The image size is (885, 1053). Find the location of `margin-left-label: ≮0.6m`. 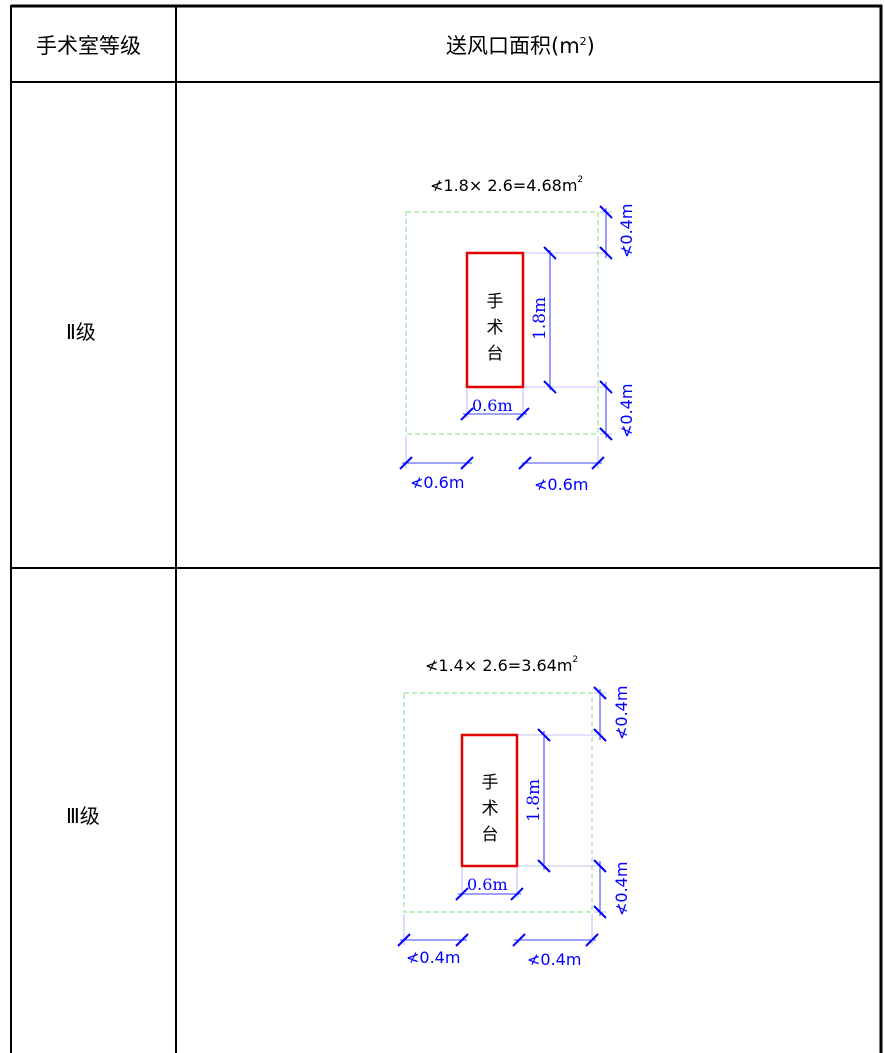

margin-left-label: ≮0.6m is located at coordinates (437, 482).